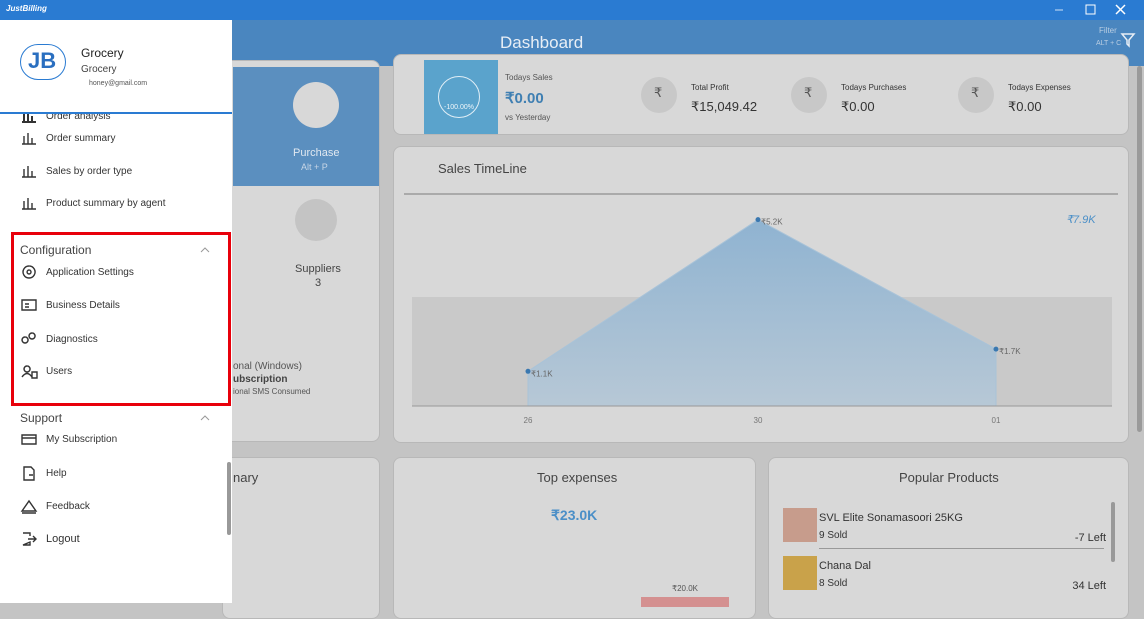  Describe the element at coordinates (116, 114) in the screenshot. I see `menu-item: Order analysis` at that location.